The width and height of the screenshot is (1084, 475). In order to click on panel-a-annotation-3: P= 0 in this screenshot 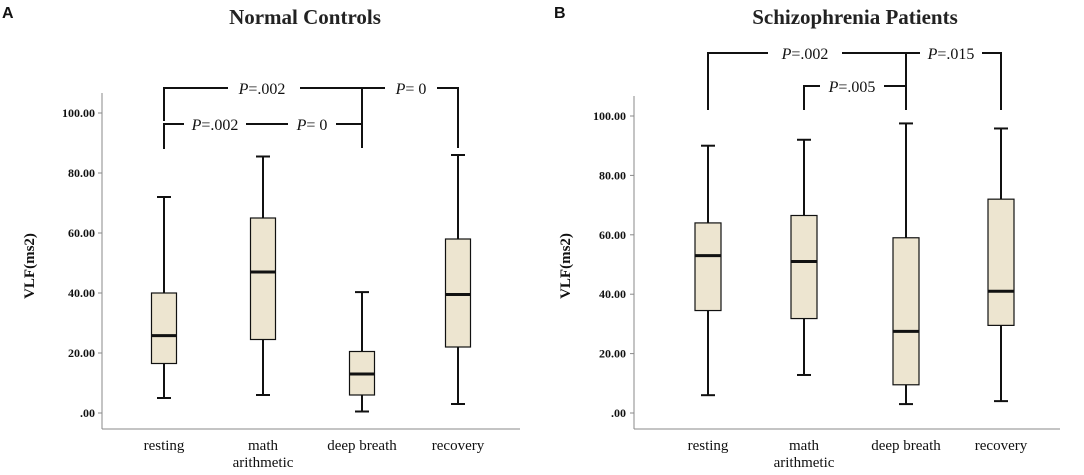, I will do `click(312, 125)`.